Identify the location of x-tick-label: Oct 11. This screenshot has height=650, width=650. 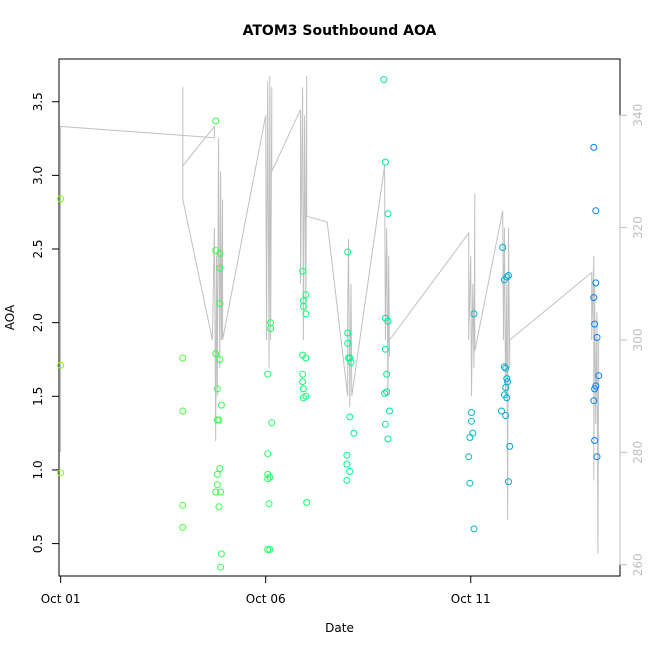
(471, 599).